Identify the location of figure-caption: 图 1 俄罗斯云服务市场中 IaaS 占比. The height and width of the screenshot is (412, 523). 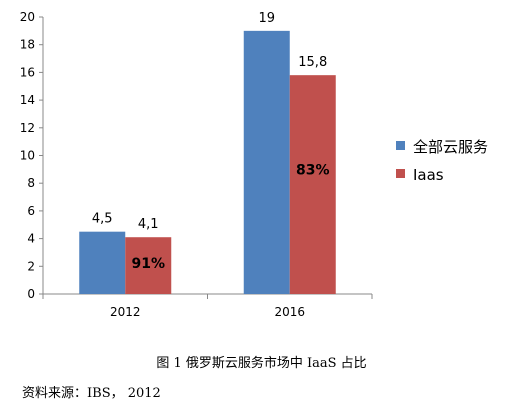
(261, 363).